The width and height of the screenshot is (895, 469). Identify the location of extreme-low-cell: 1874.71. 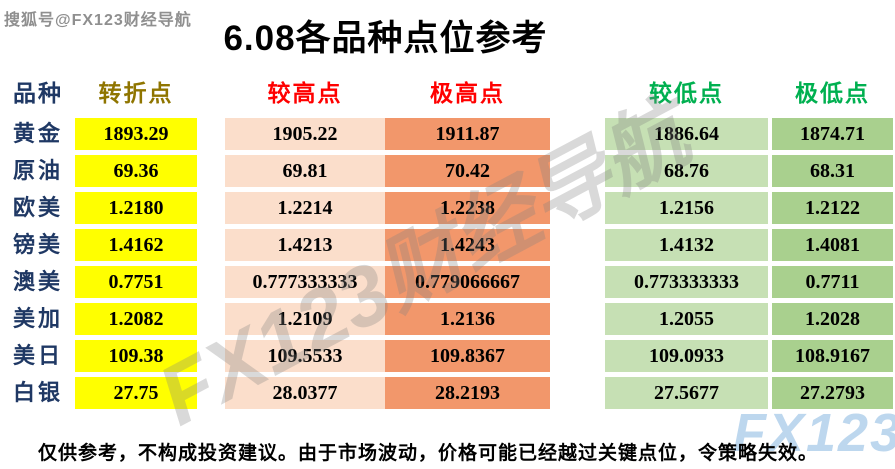
(832, 134).